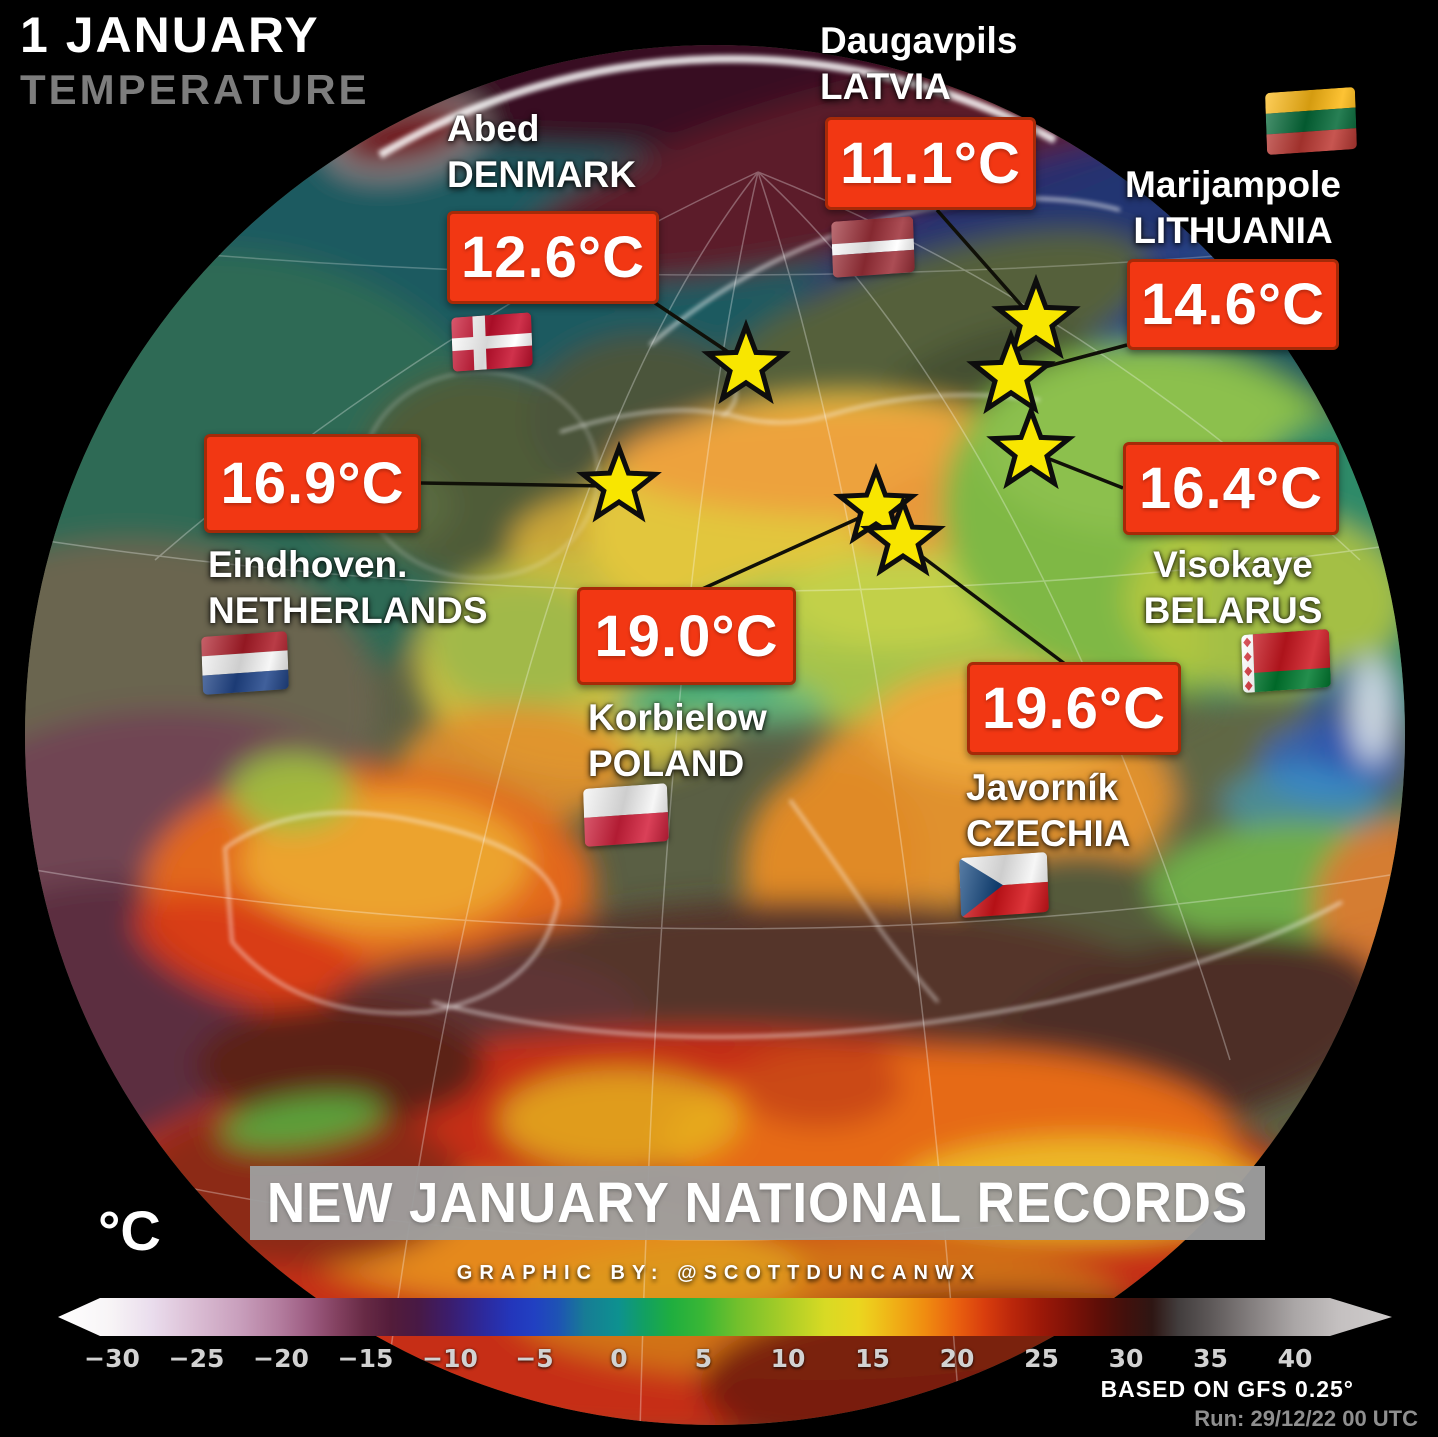  Describe the element at coordinates (542, 174) in the screenshot. I see `country-name: DENMARK` at that location.